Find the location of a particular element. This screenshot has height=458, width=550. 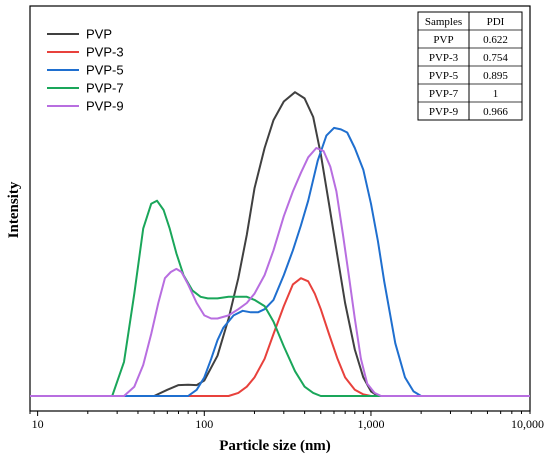

legend-label-pvp: PVP is located at coordinates (99, 34).